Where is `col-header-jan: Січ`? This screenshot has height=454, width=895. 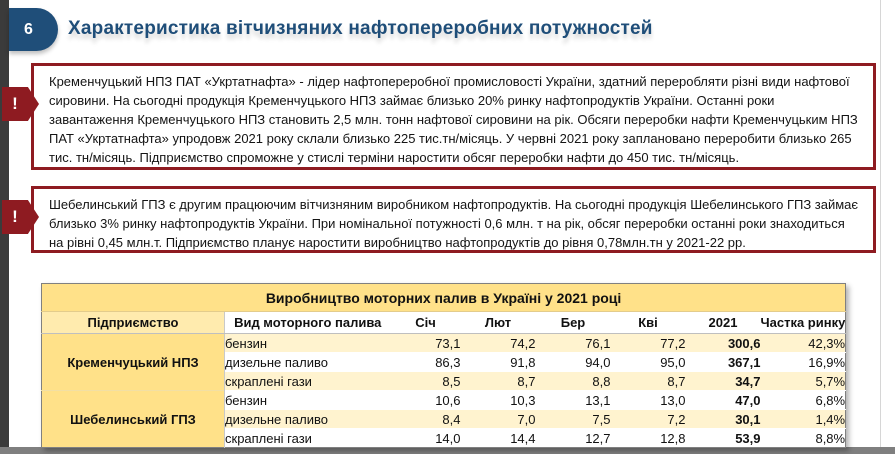
col-header-jan: Січ is located at coordinates (425, 322).